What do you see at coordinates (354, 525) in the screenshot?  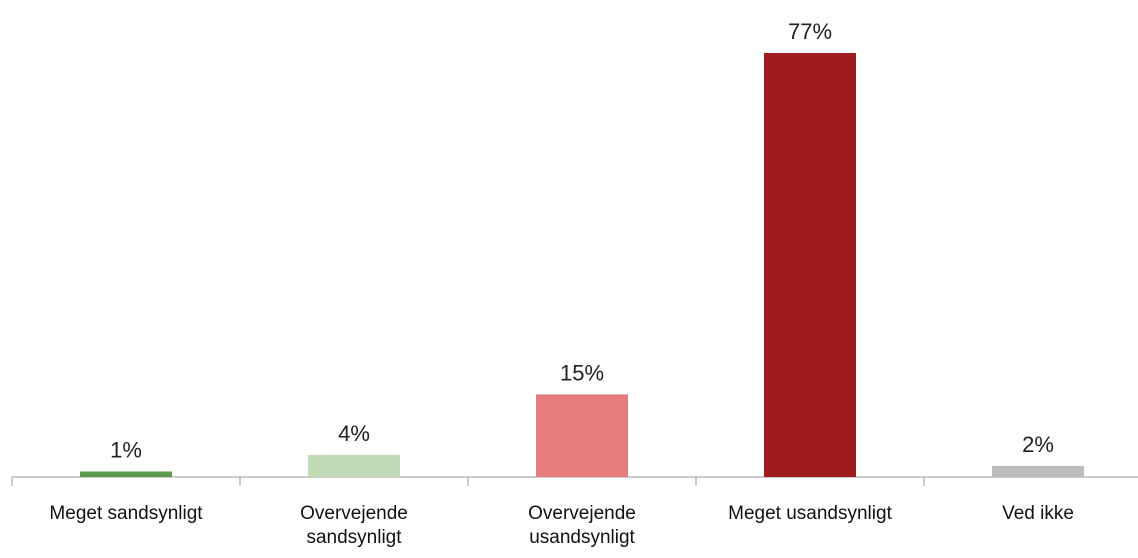 I see `x-tick-label: Overvejende sandsynligt` at bounding box center [354, 525].